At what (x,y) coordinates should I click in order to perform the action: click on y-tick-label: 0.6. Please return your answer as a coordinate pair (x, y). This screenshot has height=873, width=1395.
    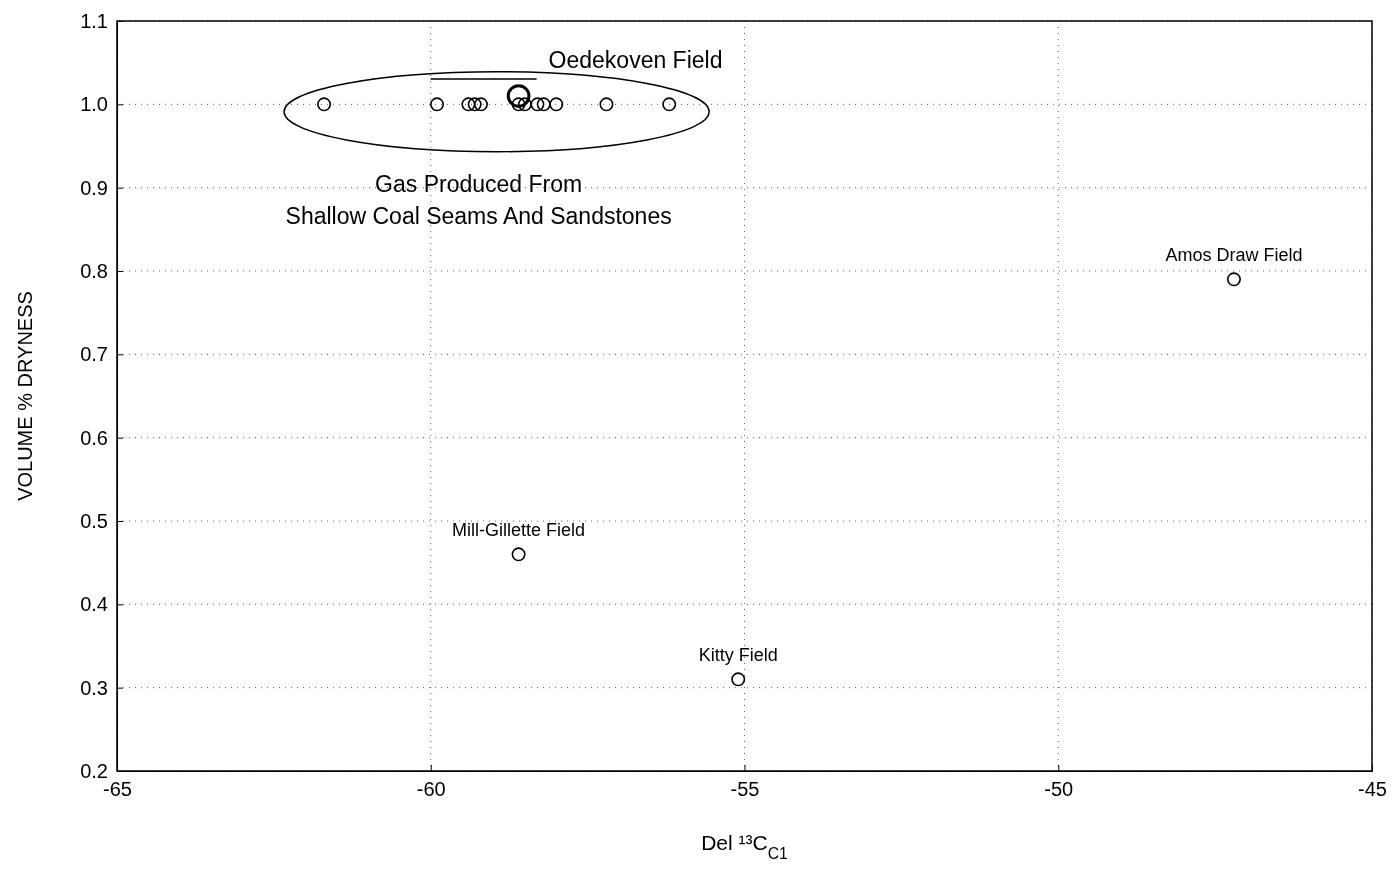
    Looking at the image, I should click on (94, 437).